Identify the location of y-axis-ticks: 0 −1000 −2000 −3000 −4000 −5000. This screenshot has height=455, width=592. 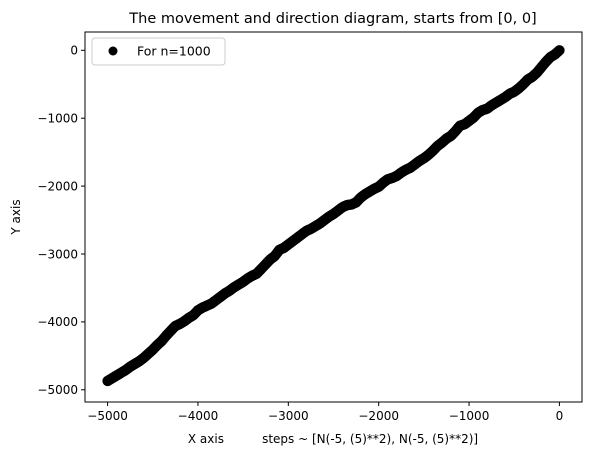
(61, 220).